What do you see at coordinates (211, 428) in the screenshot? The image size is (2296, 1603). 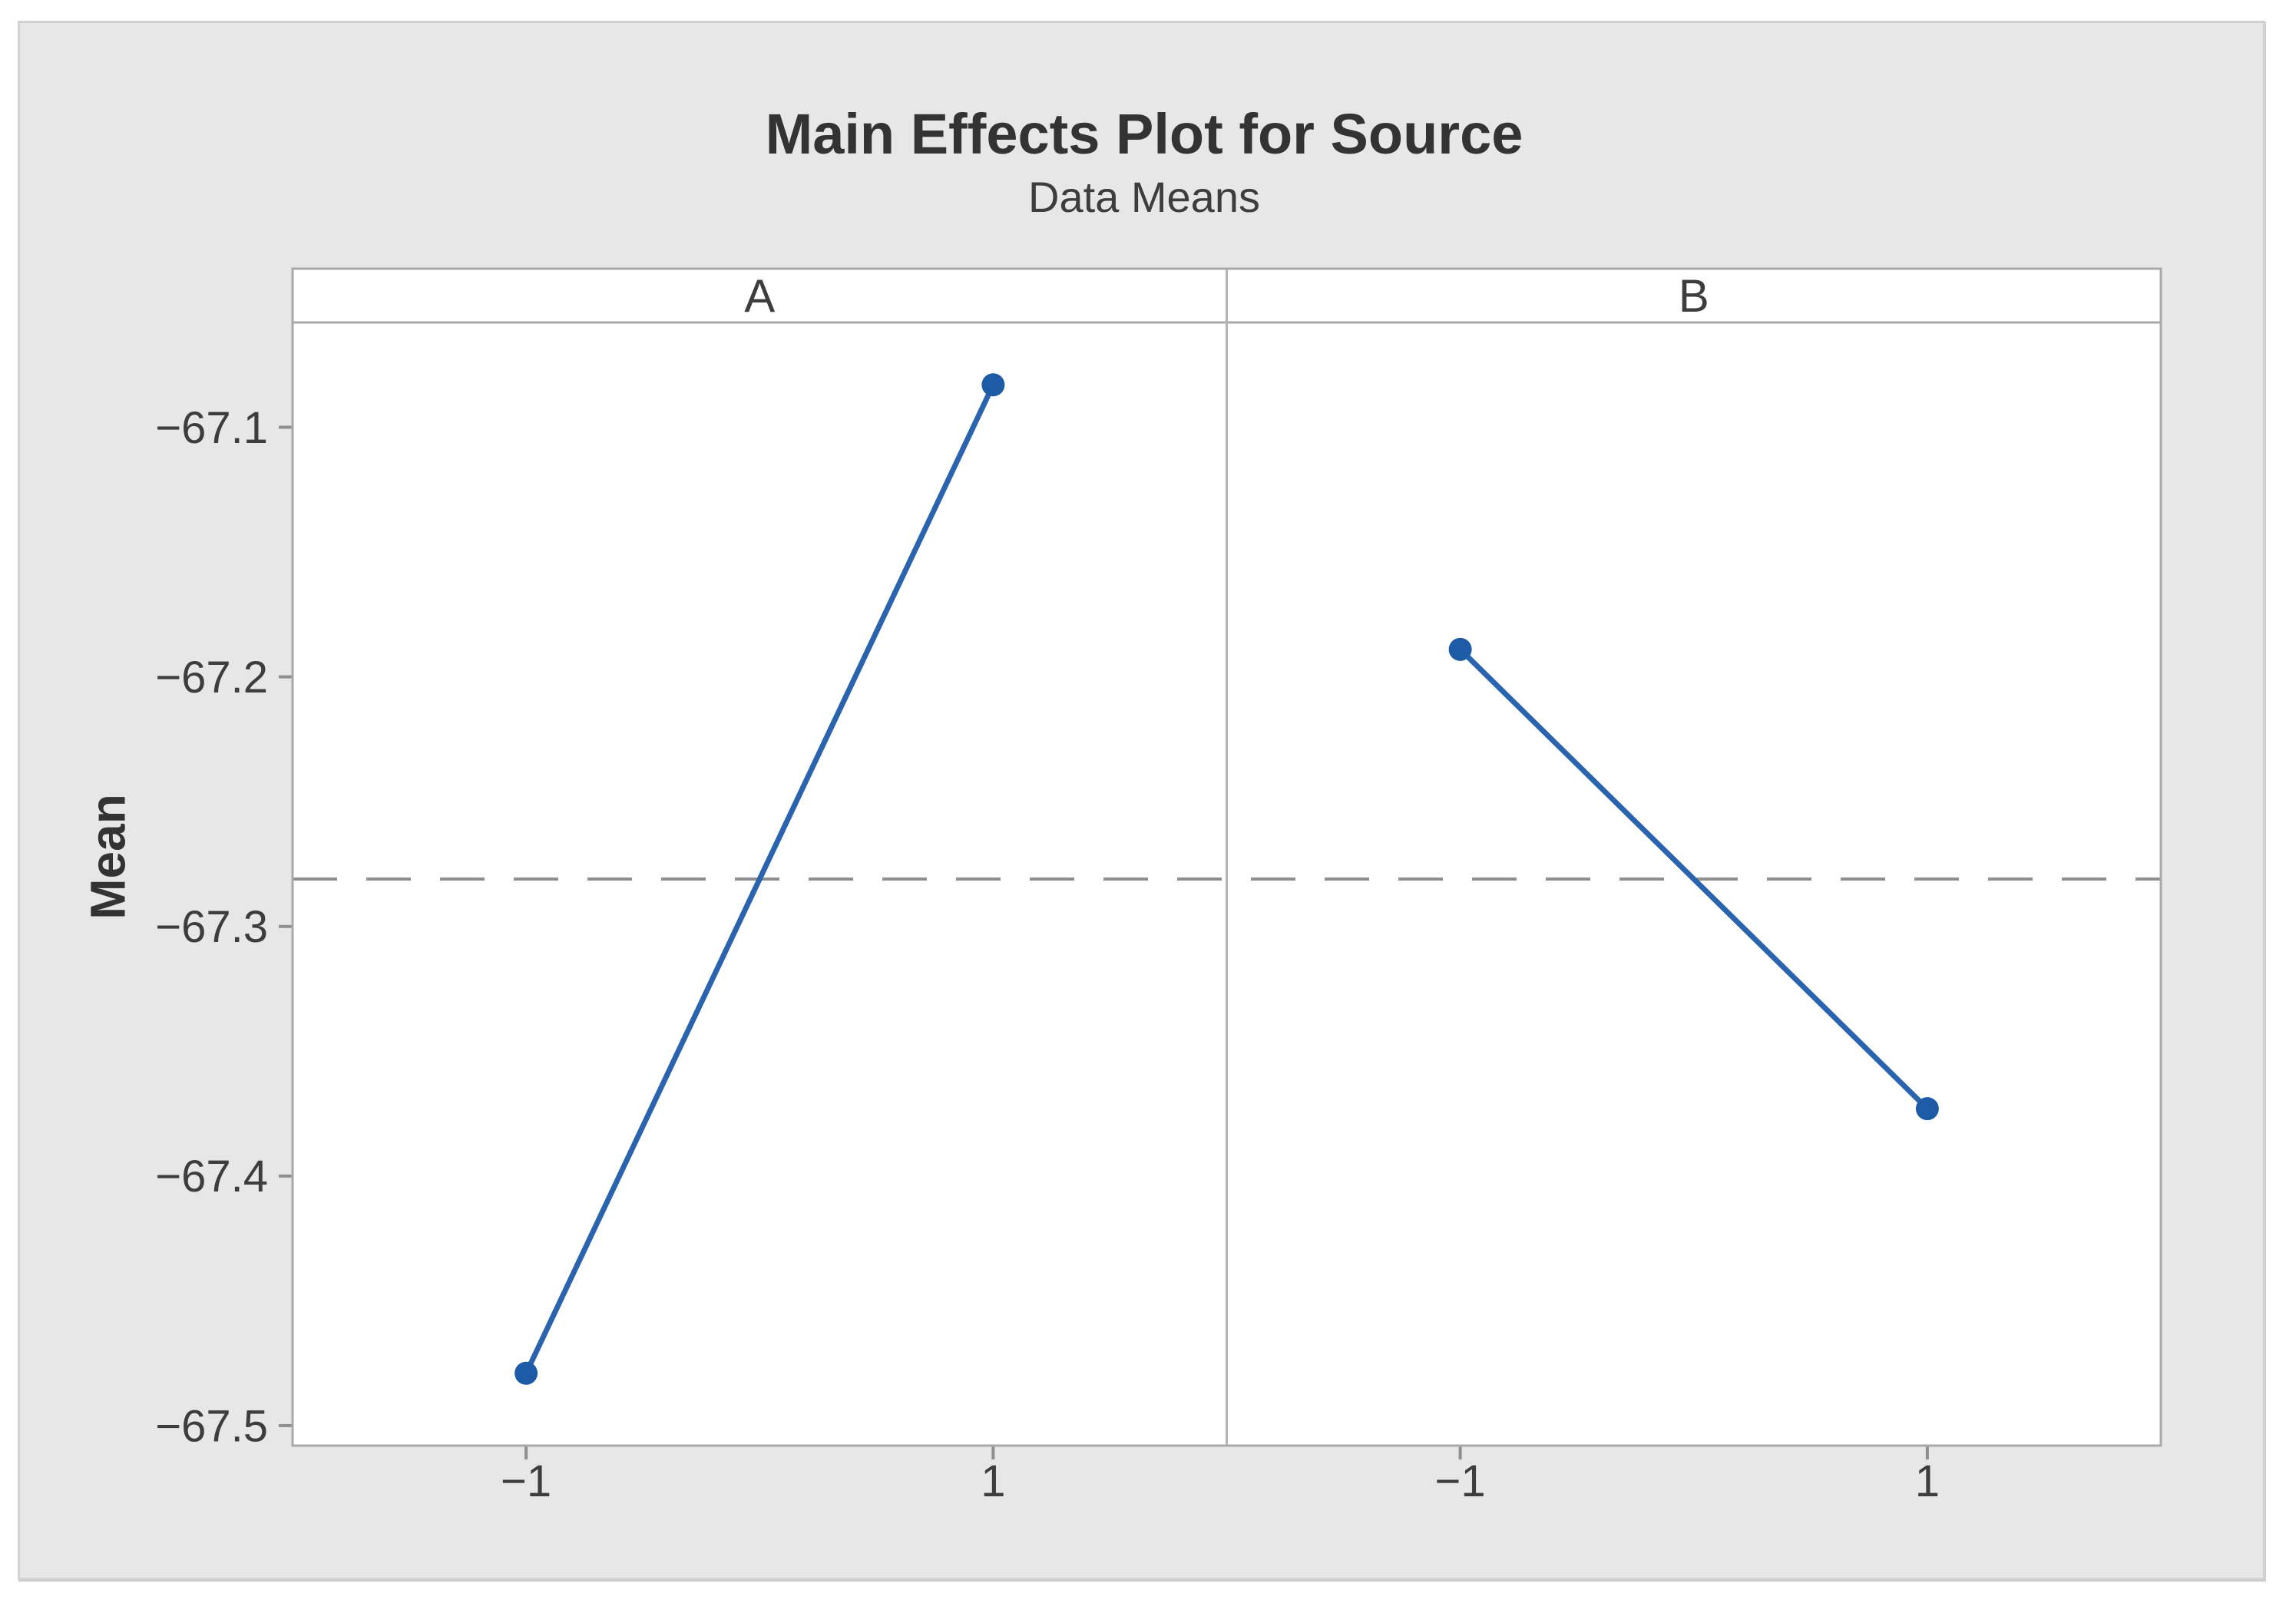 I see `y-tick-label: −67.1` at bounding box center [211, 428].